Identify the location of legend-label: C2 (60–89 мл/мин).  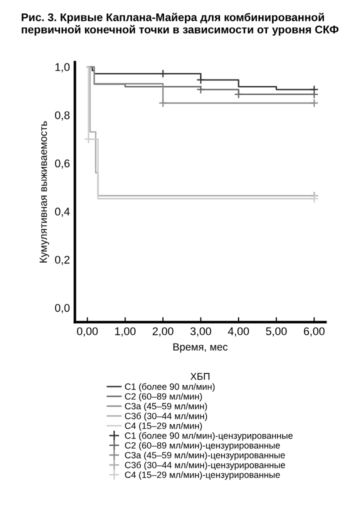
(163, 397).